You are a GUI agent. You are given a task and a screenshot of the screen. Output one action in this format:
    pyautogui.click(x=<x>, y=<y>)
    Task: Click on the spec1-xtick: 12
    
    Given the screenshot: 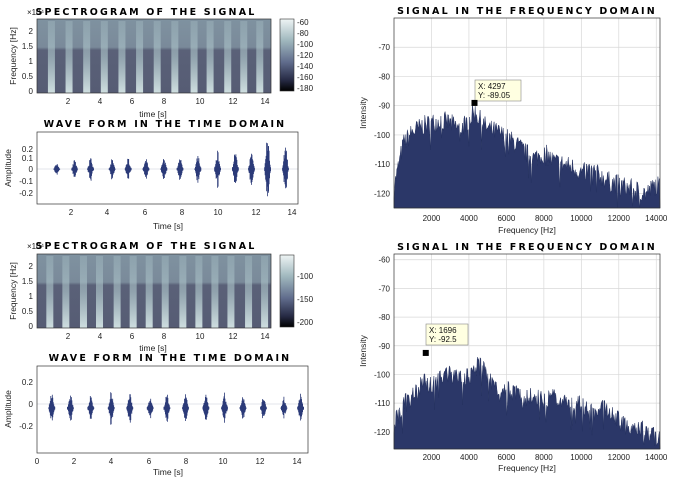 What is the action you would take?
    pyautogui.click(x=233, y=101)
    